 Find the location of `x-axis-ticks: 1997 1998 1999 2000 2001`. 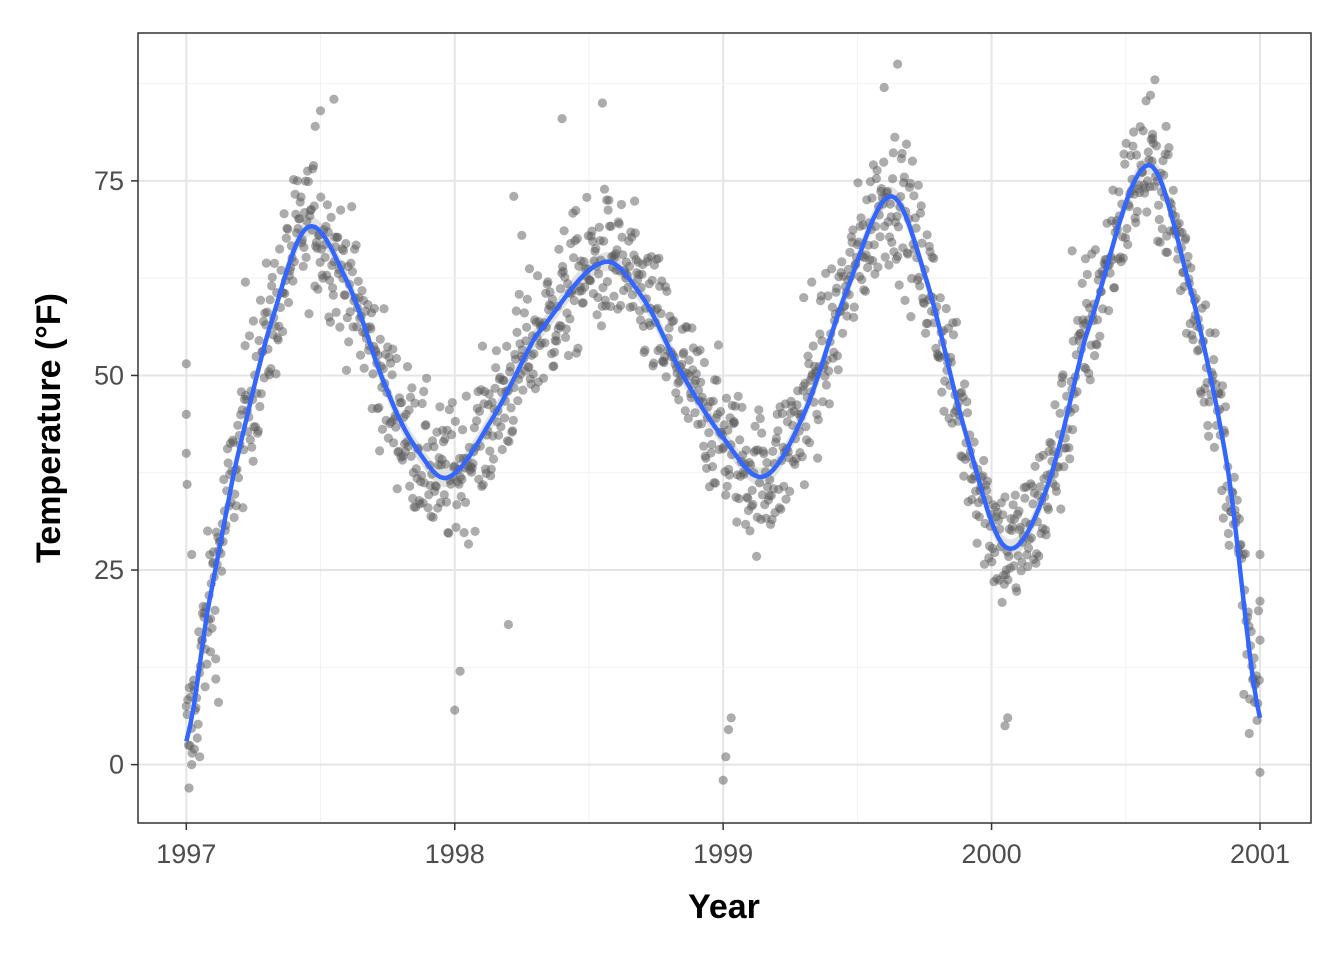

x-axis-ticks: 1997 1998 1999 2000 2001 is located at coordinates (723, 846).